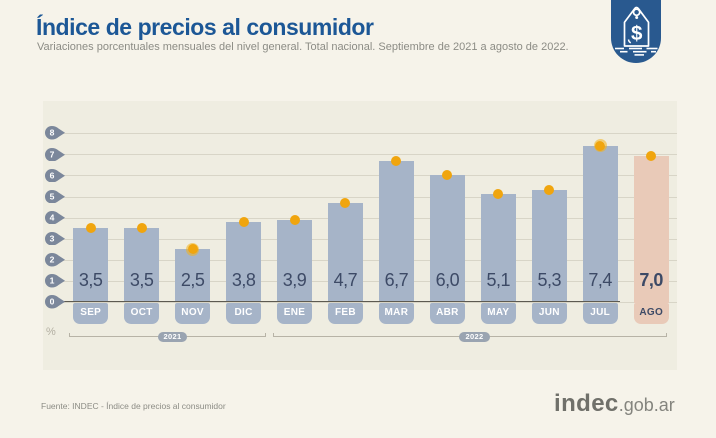  What do you see at coordinates (52, 217) in the screenshot?
I see `svg-text: 4` at bounding box center [52, 217].